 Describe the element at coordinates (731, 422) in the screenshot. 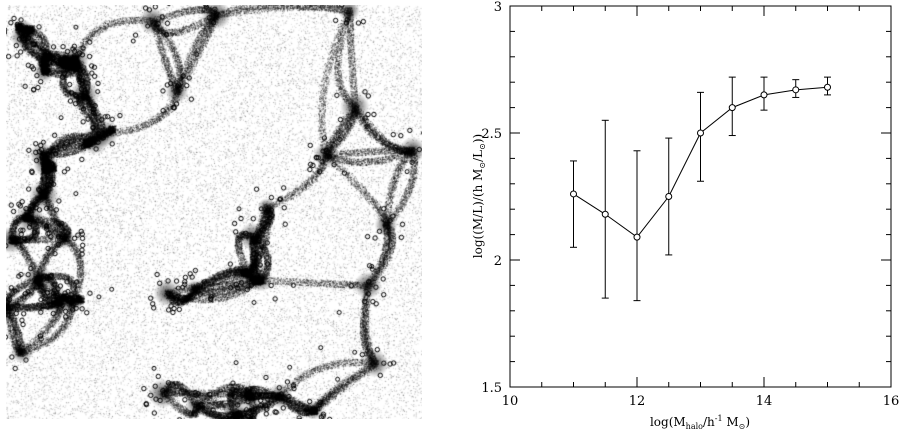

I see `xlabel-middle2: M` at that location.